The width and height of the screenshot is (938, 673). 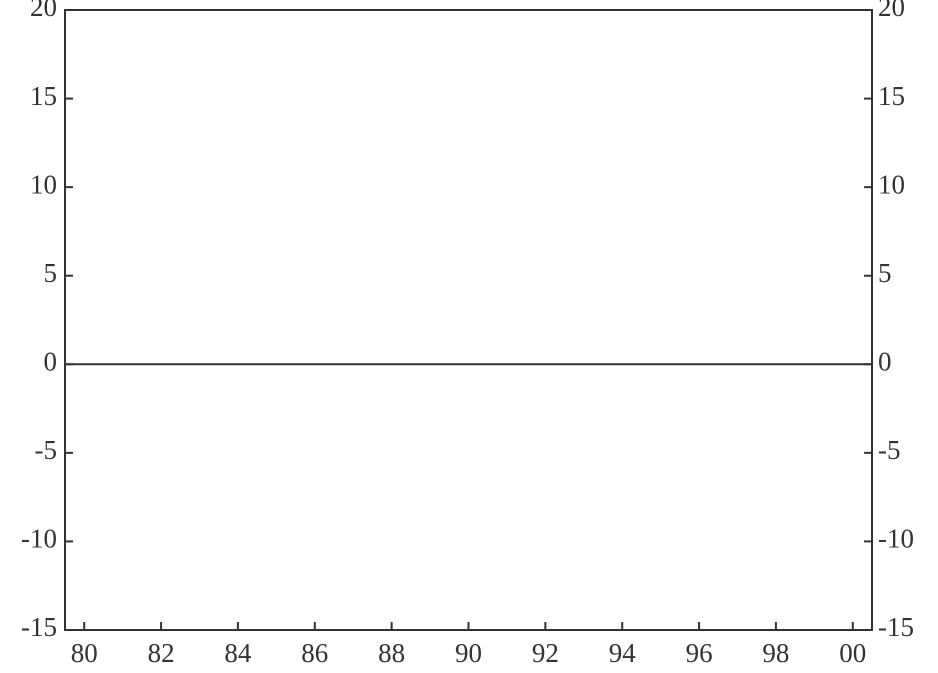 What do you see at coordinates (238, 653) in the screenshot?
I see `x-tick-label: 84` at bounding box center [238, 653].